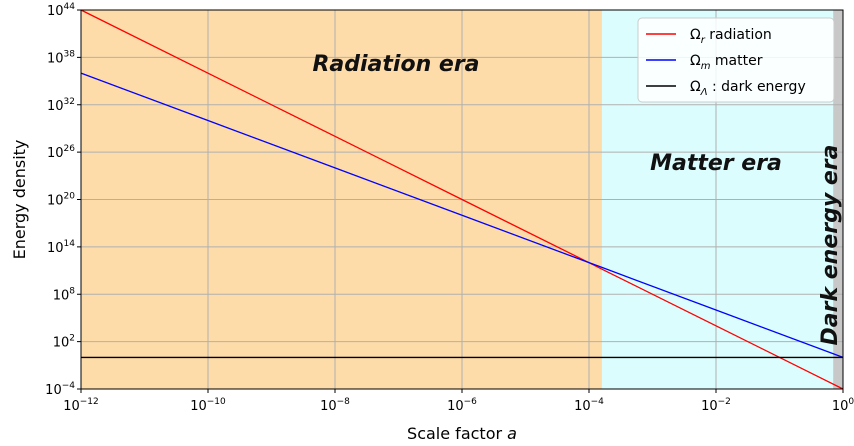  What do you see at coordinates (61, 105) in the screenshot?
I see `y-tick-label: 1032` at bounding box center [61, 105].